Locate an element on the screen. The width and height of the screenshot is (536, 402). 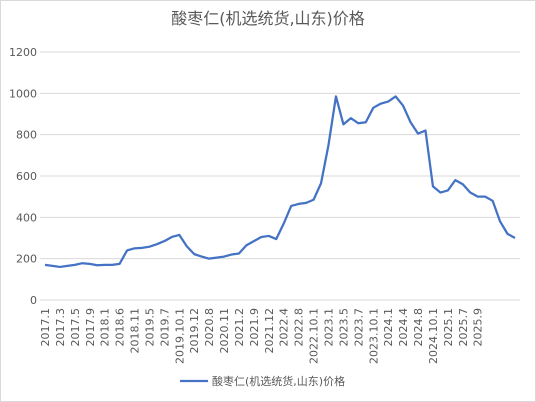
x-tick-label: 2017.3 is located at coordinates (60, 327).